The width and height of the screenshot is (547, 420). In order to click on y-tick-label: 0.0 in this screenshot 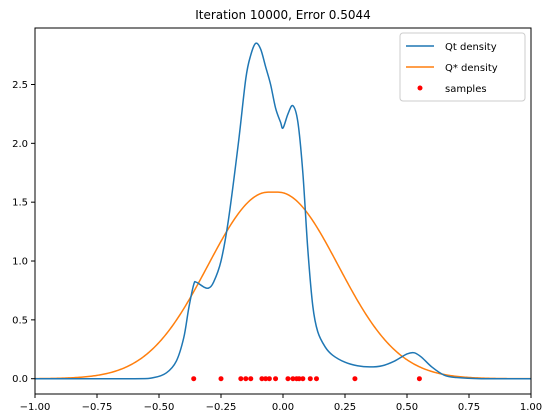, I will do `click(20, 379)`.